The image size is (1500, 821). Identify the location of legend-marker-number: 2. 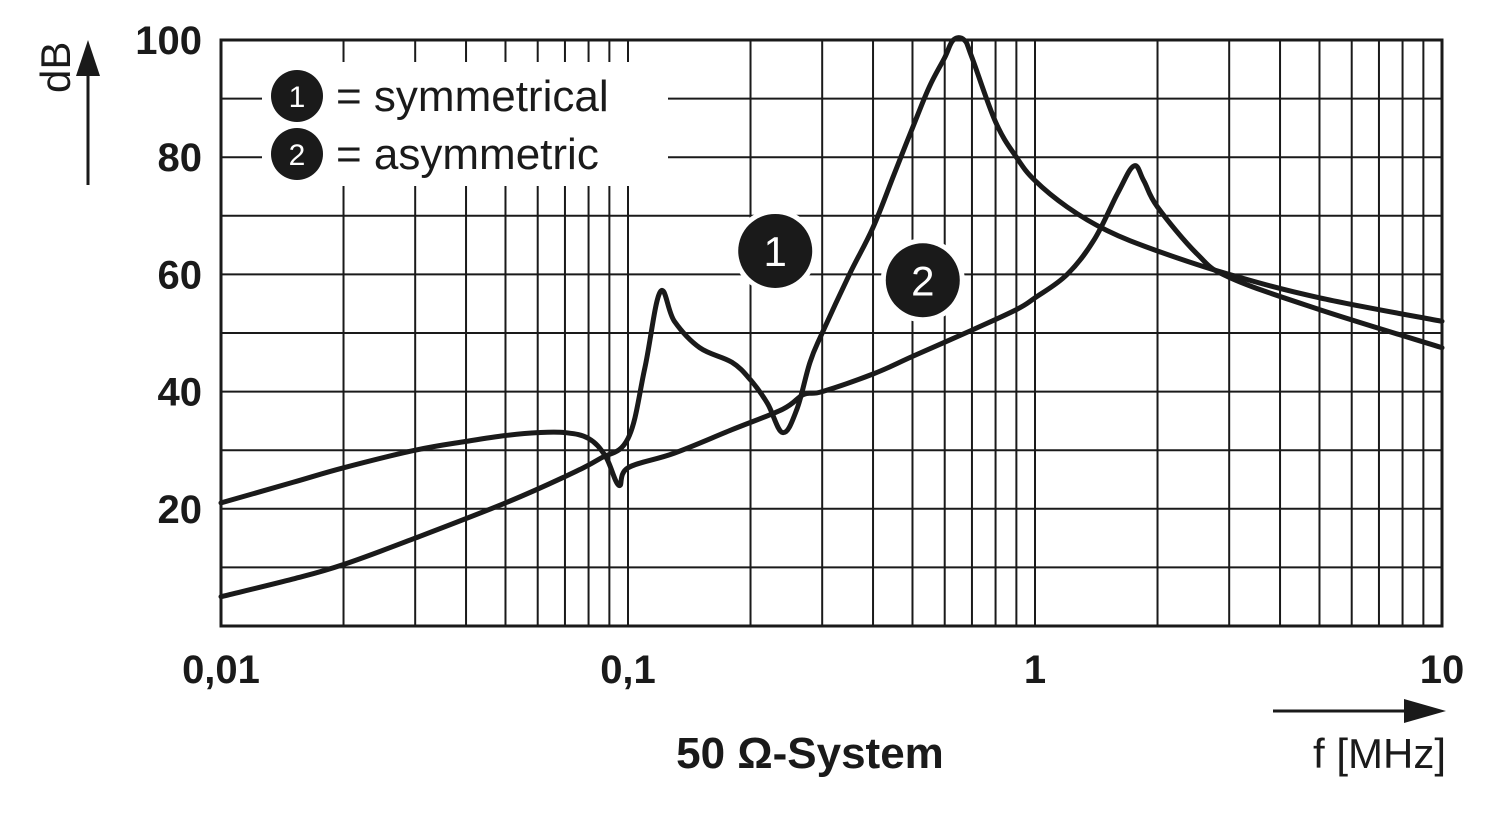
(297, 155).